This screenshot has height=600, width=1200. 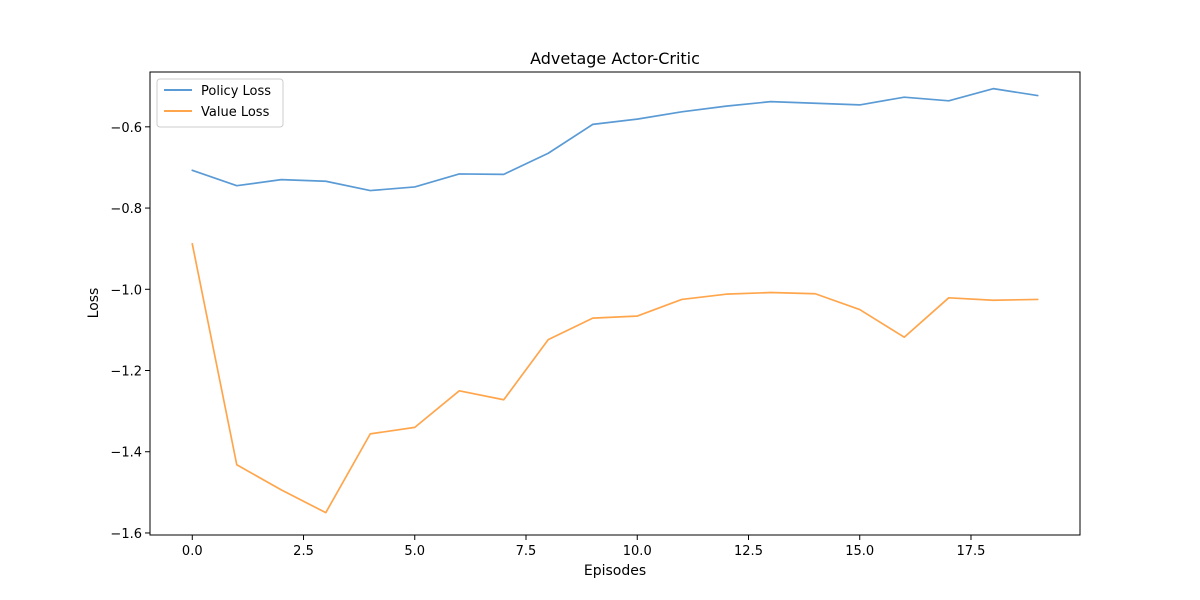 I want to click on x-tick-label: 7.5, so click(x=526, y=551).